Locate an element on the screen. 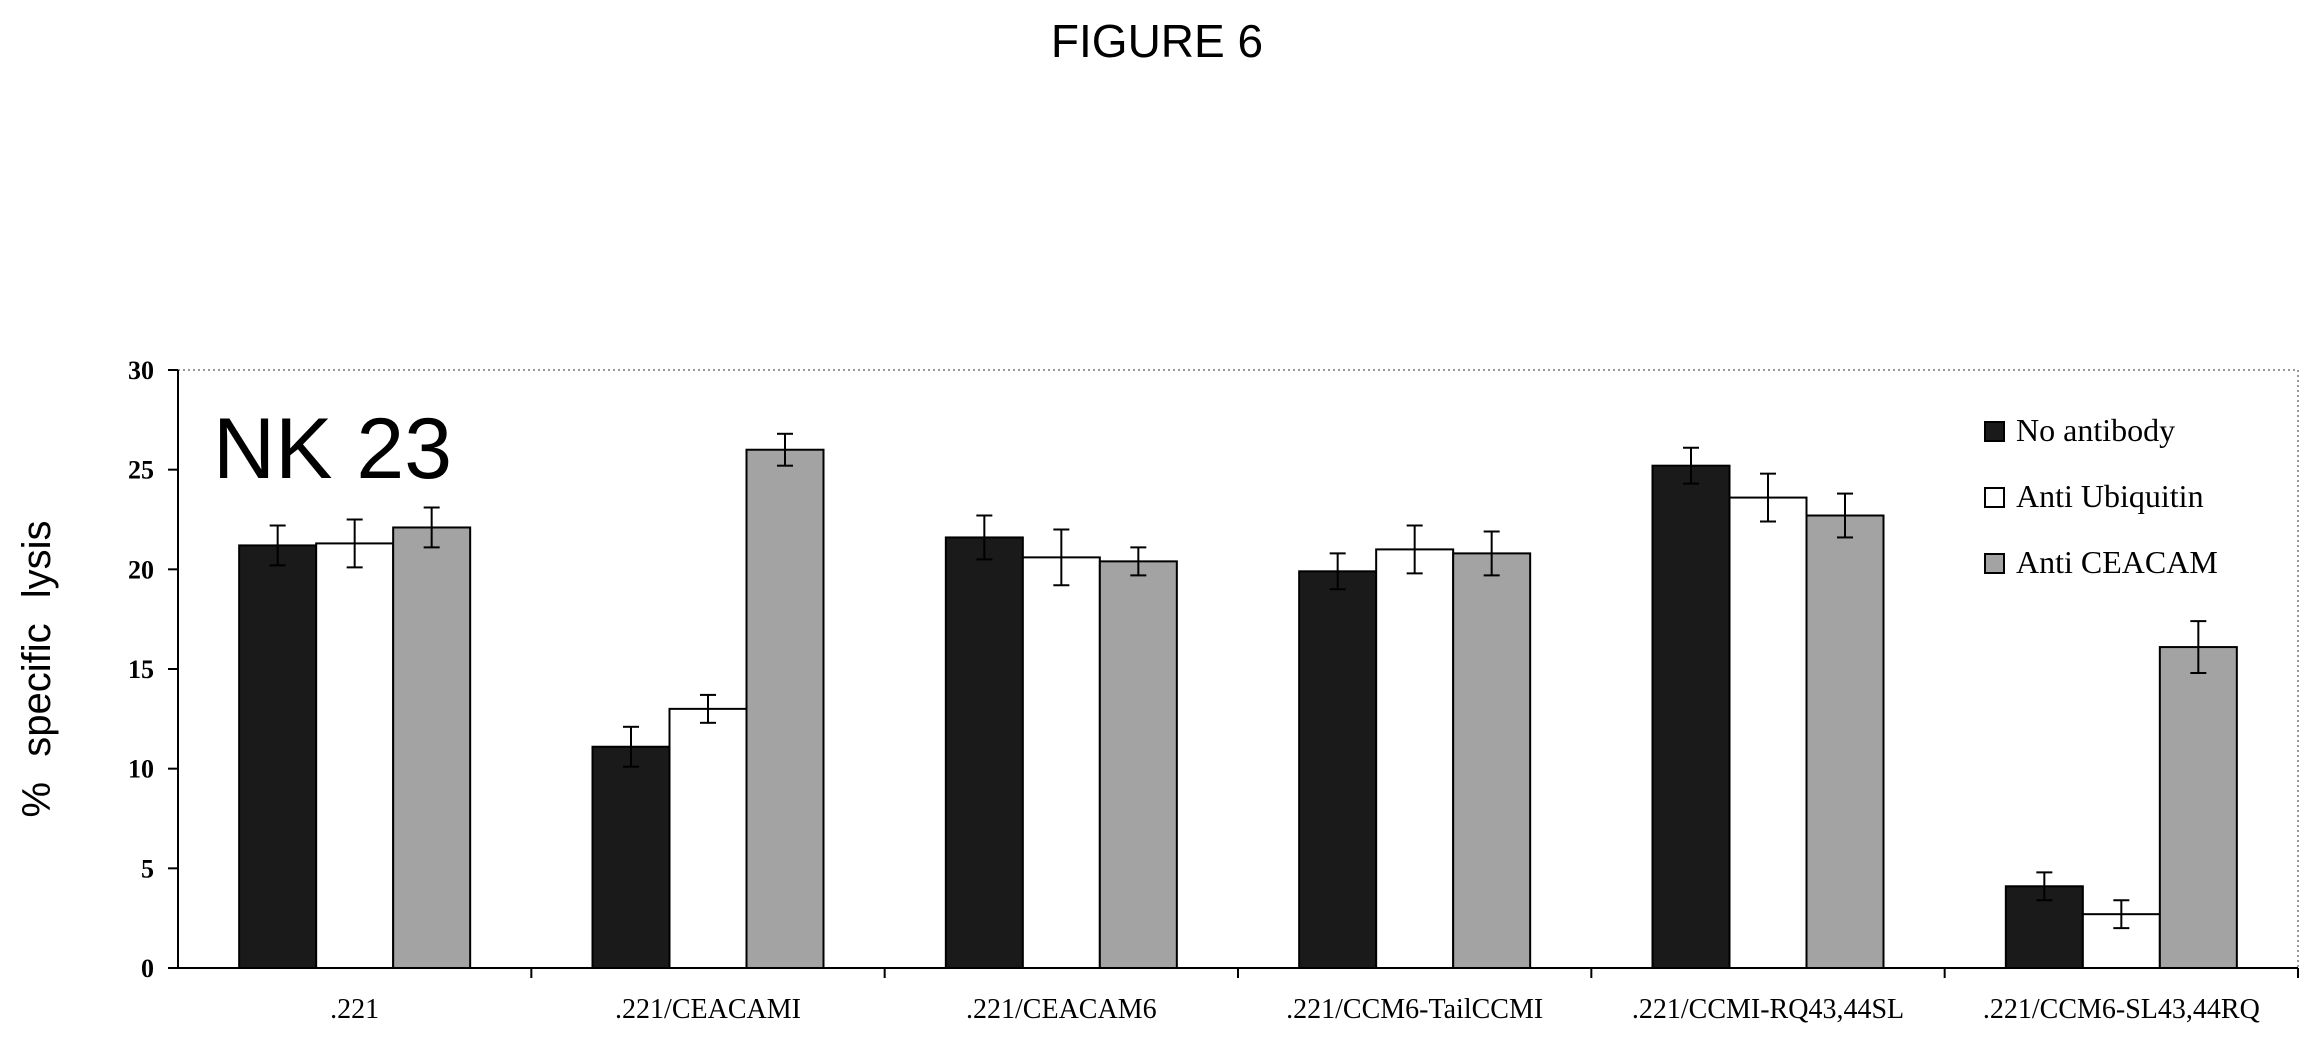  y-tick-label: 30 is located at coordinates (141, 370).